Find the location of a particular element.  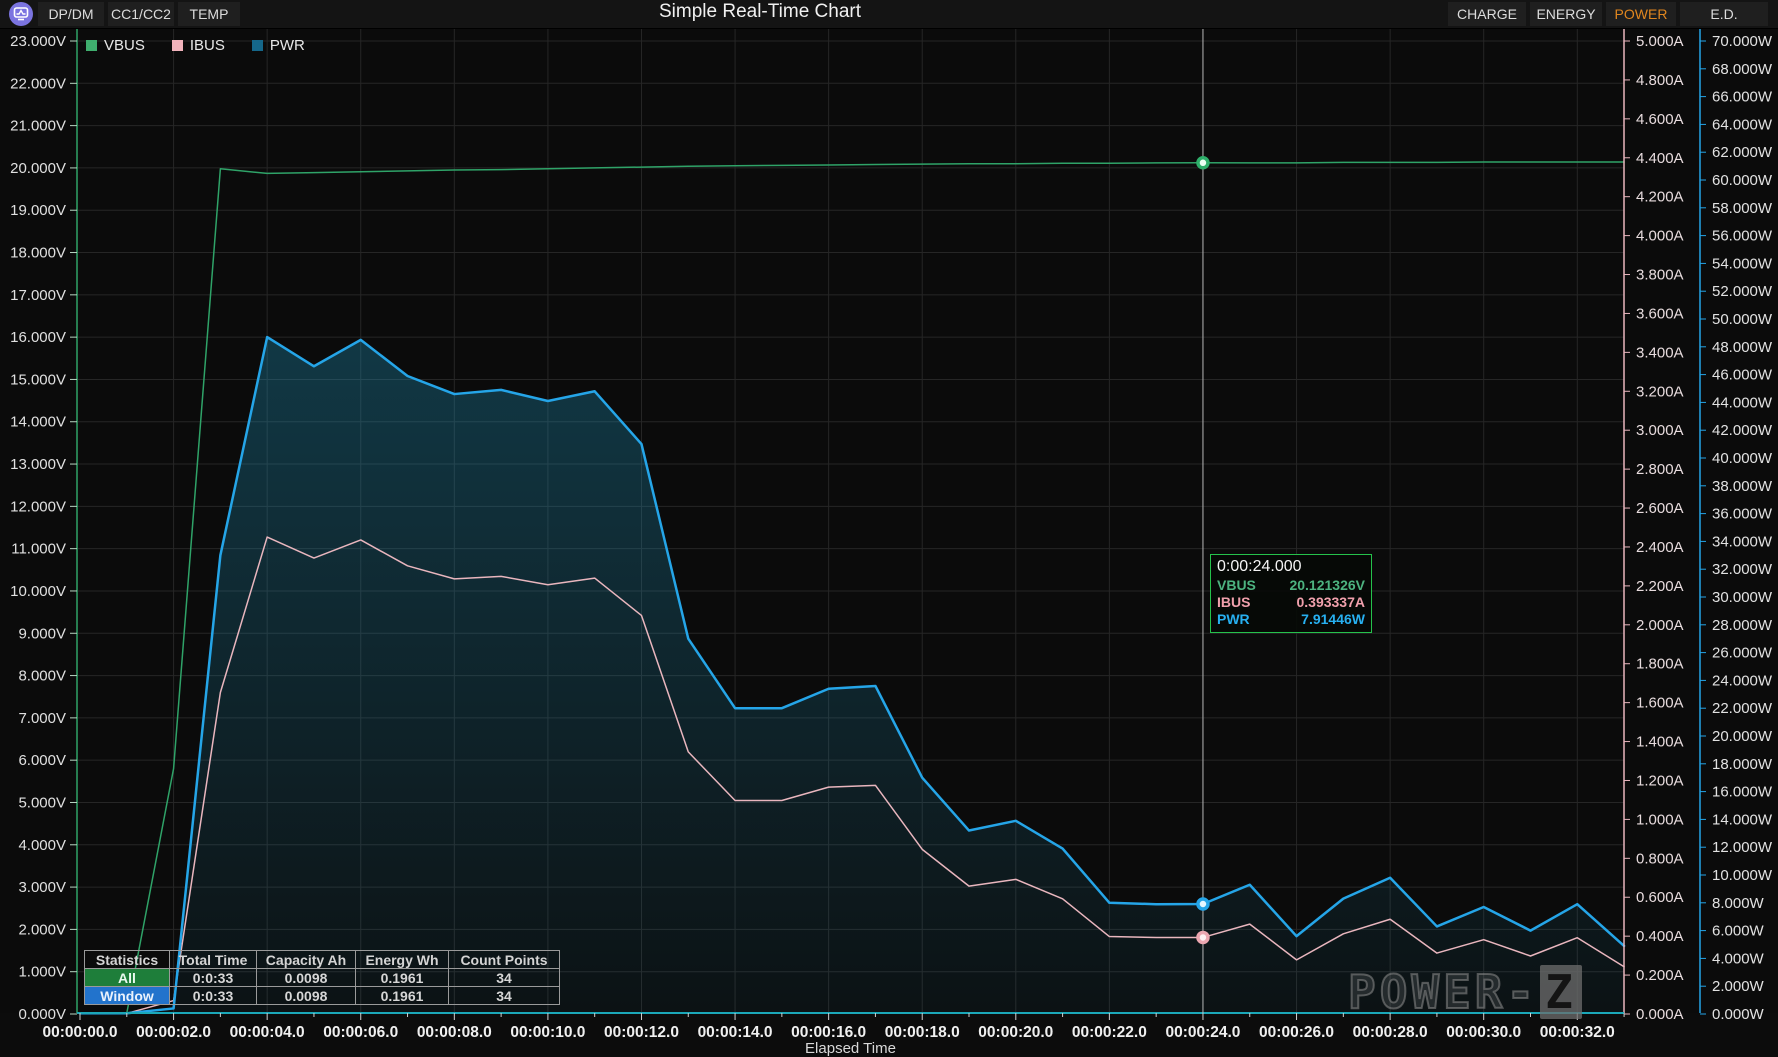

tooltip-row-ibus: IBUS 0.393337A is located at coordinates (1291, 602).